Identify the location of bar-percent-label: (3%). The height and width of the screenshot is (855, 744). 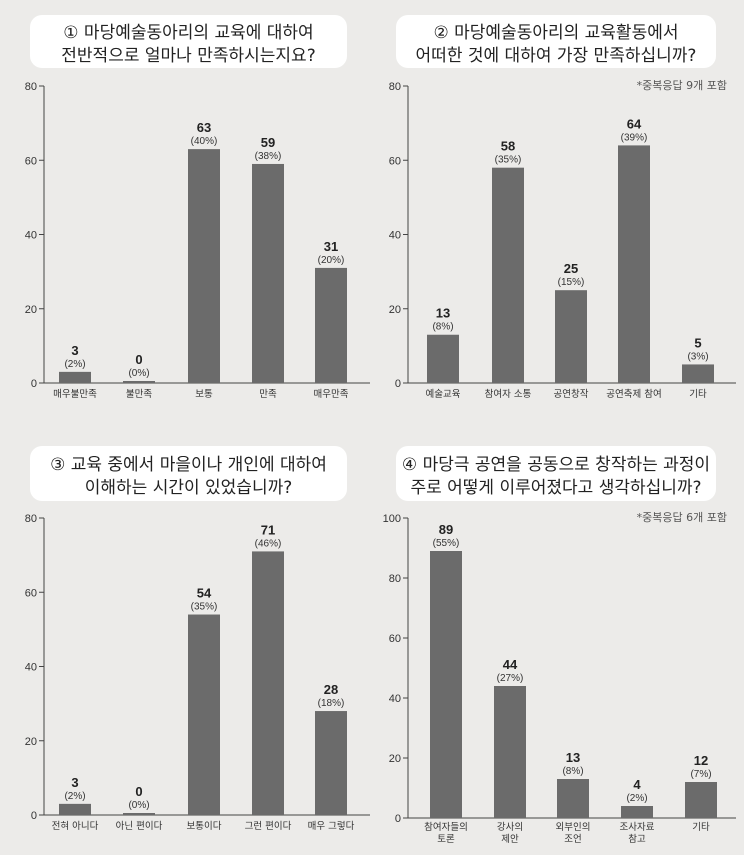
(697, 356).